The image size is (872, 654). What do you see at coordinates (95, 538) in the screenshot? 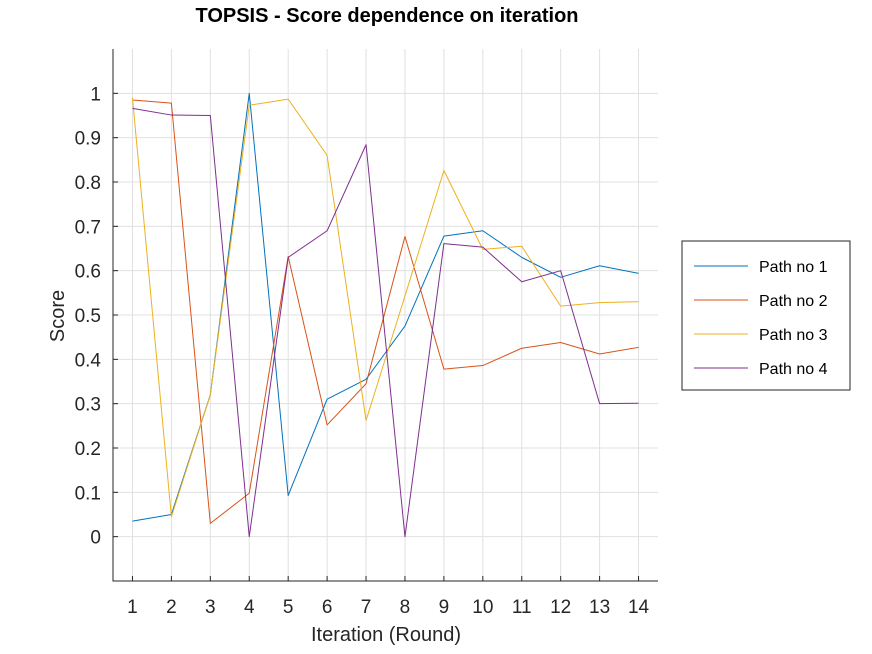
I see `y-tick-label: 0` at bounding box center [95, 538].